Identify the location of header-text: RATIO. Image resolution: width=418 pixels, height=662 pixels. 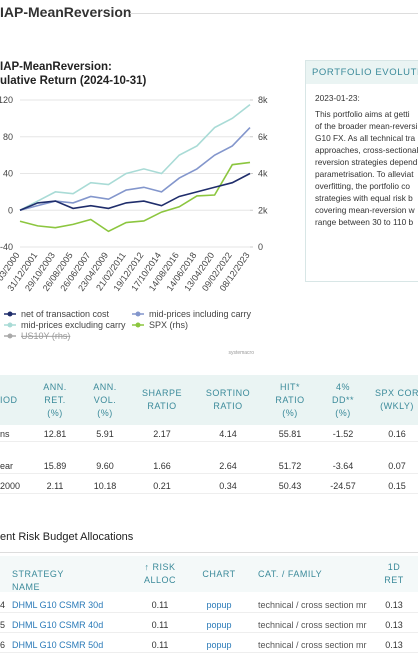
(290, 399).